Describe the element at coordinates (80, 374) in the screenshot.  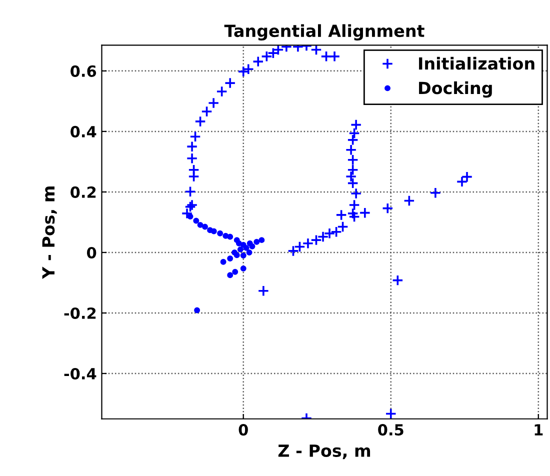
I see `y-tick-label: -0.4` at that location.